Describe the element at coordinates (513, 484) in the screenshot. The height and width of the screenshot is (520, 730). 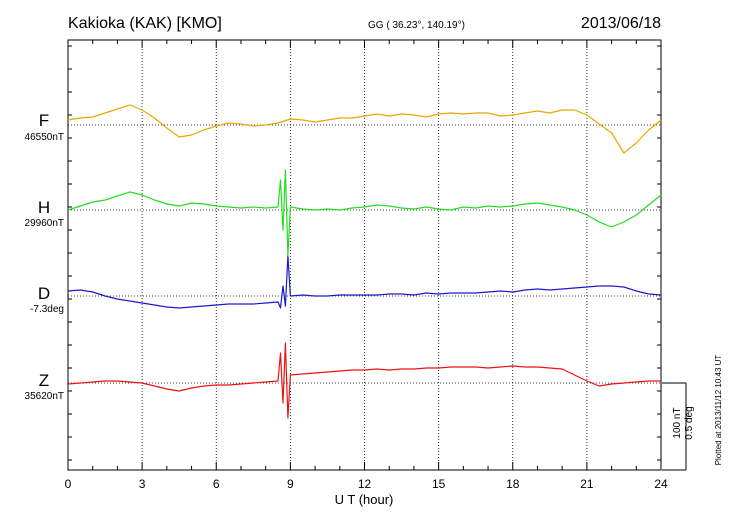
I see `x-tick-label-18: 18` at that location.